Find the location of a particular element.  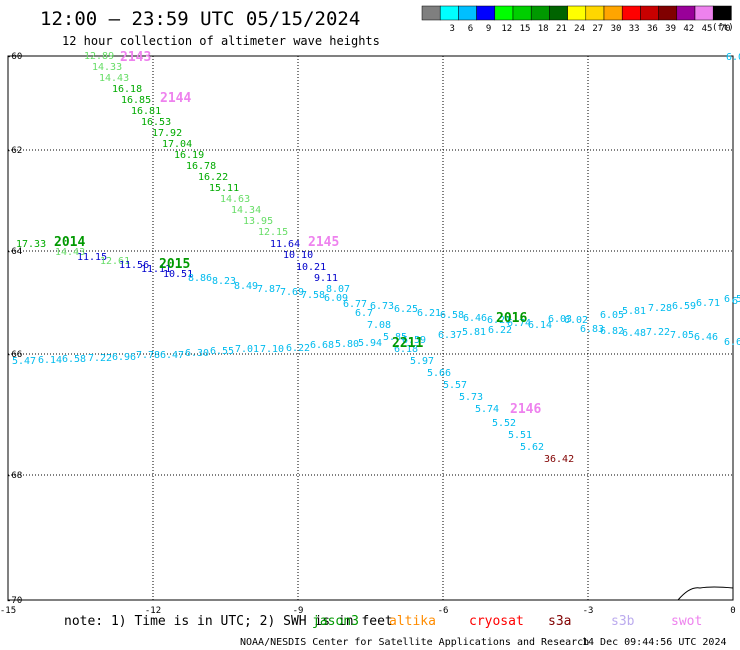

page-title: 12:00 — 23:59 UTC 05/15/2024 is located at coordinates (200, 19).